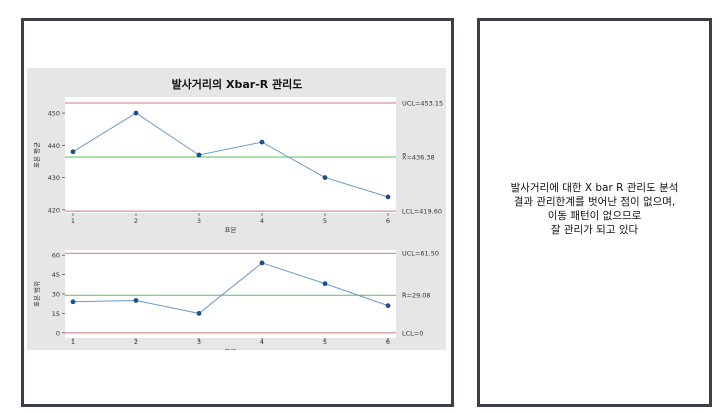 The image size is (727, 413). I want to click on range-lcl-label: LCL=0, so click(412, 333).